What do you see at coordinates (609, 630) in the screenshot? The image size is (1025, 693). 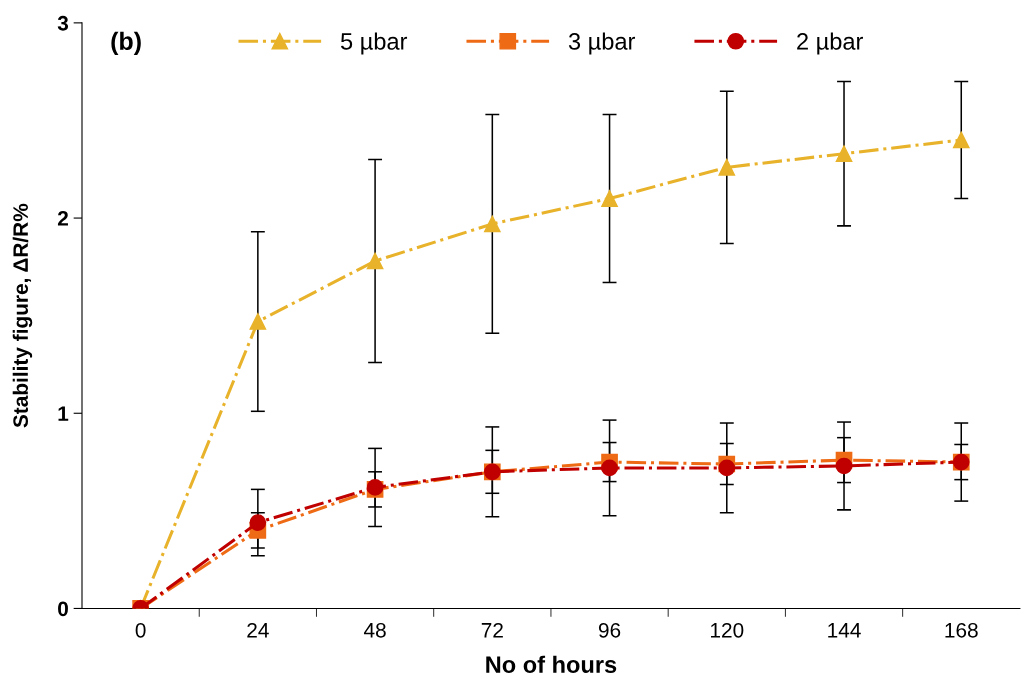 I see `x-tick-label: 96` at bounding box center [609, 630].